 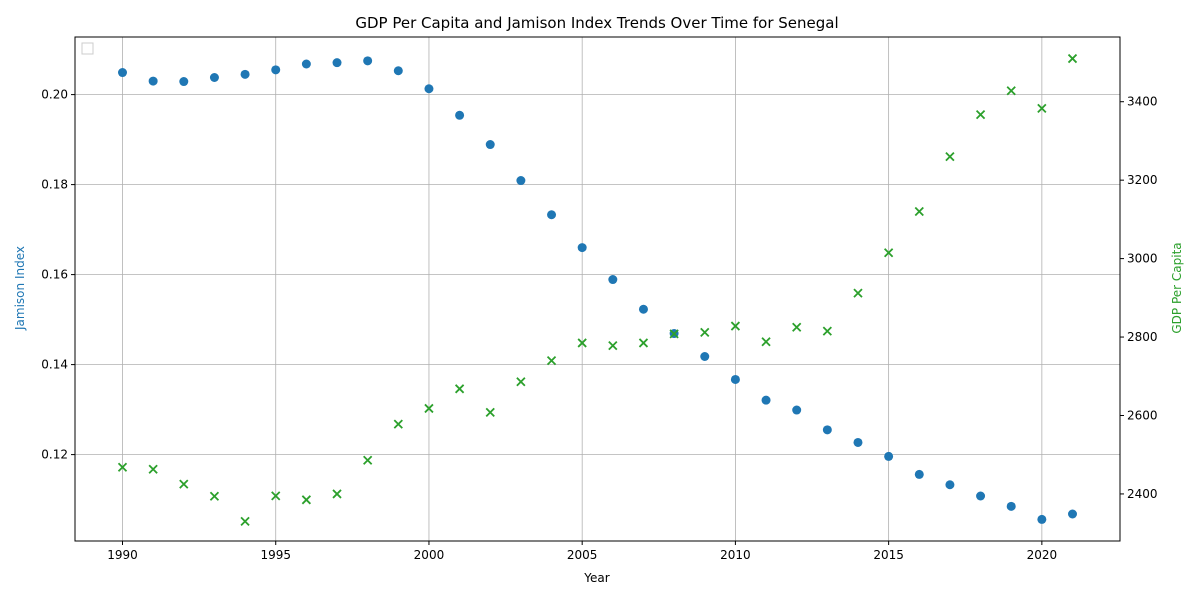 I want to click on y-axis-right-label: GDP Per Capita, so click(x=1177, y=287).